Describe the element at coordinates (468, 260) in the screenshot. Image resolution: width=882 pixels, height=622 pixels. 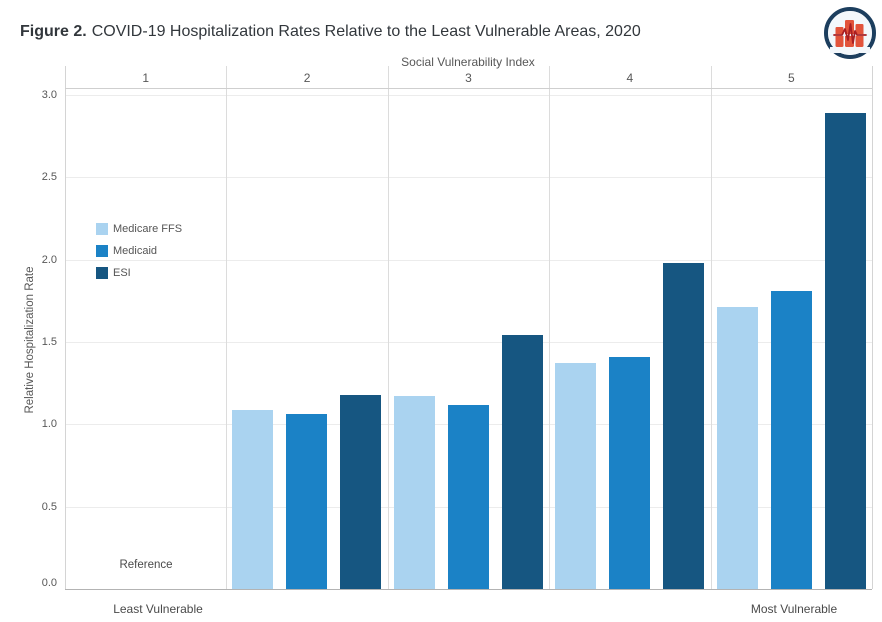
I see `gridline-2.0` at that location.